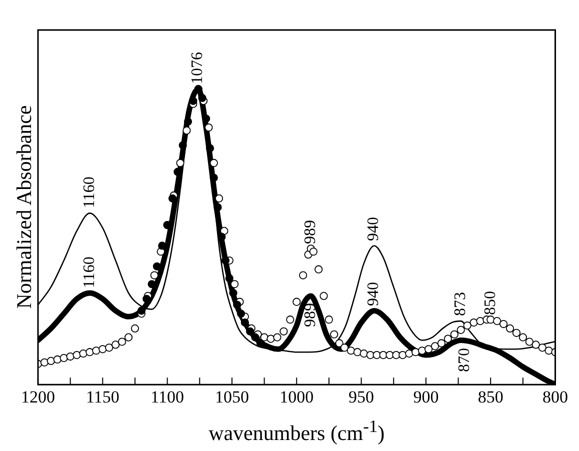 The height and width of the screenshot is (451, 579). What do you see at coordinates (361, 396) in the screenshot?
I see `x-tick-label: 950` at bounding box center [361, 396].